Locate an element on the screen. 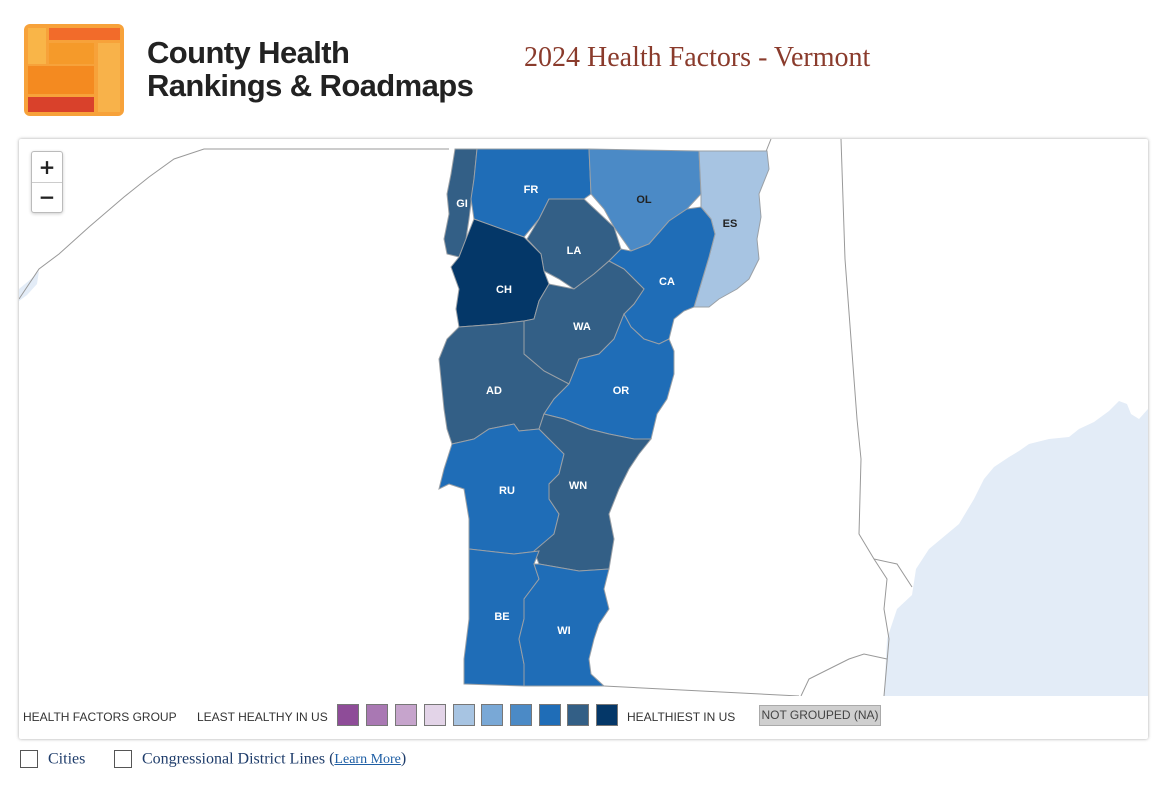 This screenshot has width=1168, height=810. label-CH: CH is located at coordinates (504, 290).